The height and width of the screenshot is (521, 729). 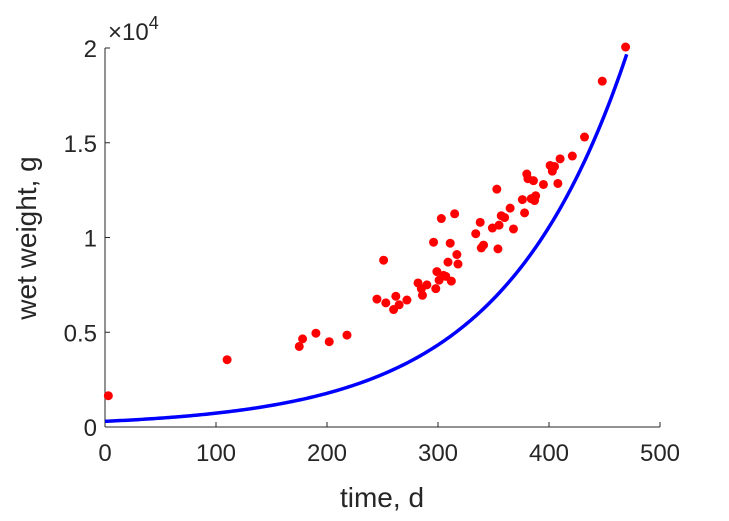 I want to click on y-axis-exponent: ×10⁴, so click(x=133, y=29).